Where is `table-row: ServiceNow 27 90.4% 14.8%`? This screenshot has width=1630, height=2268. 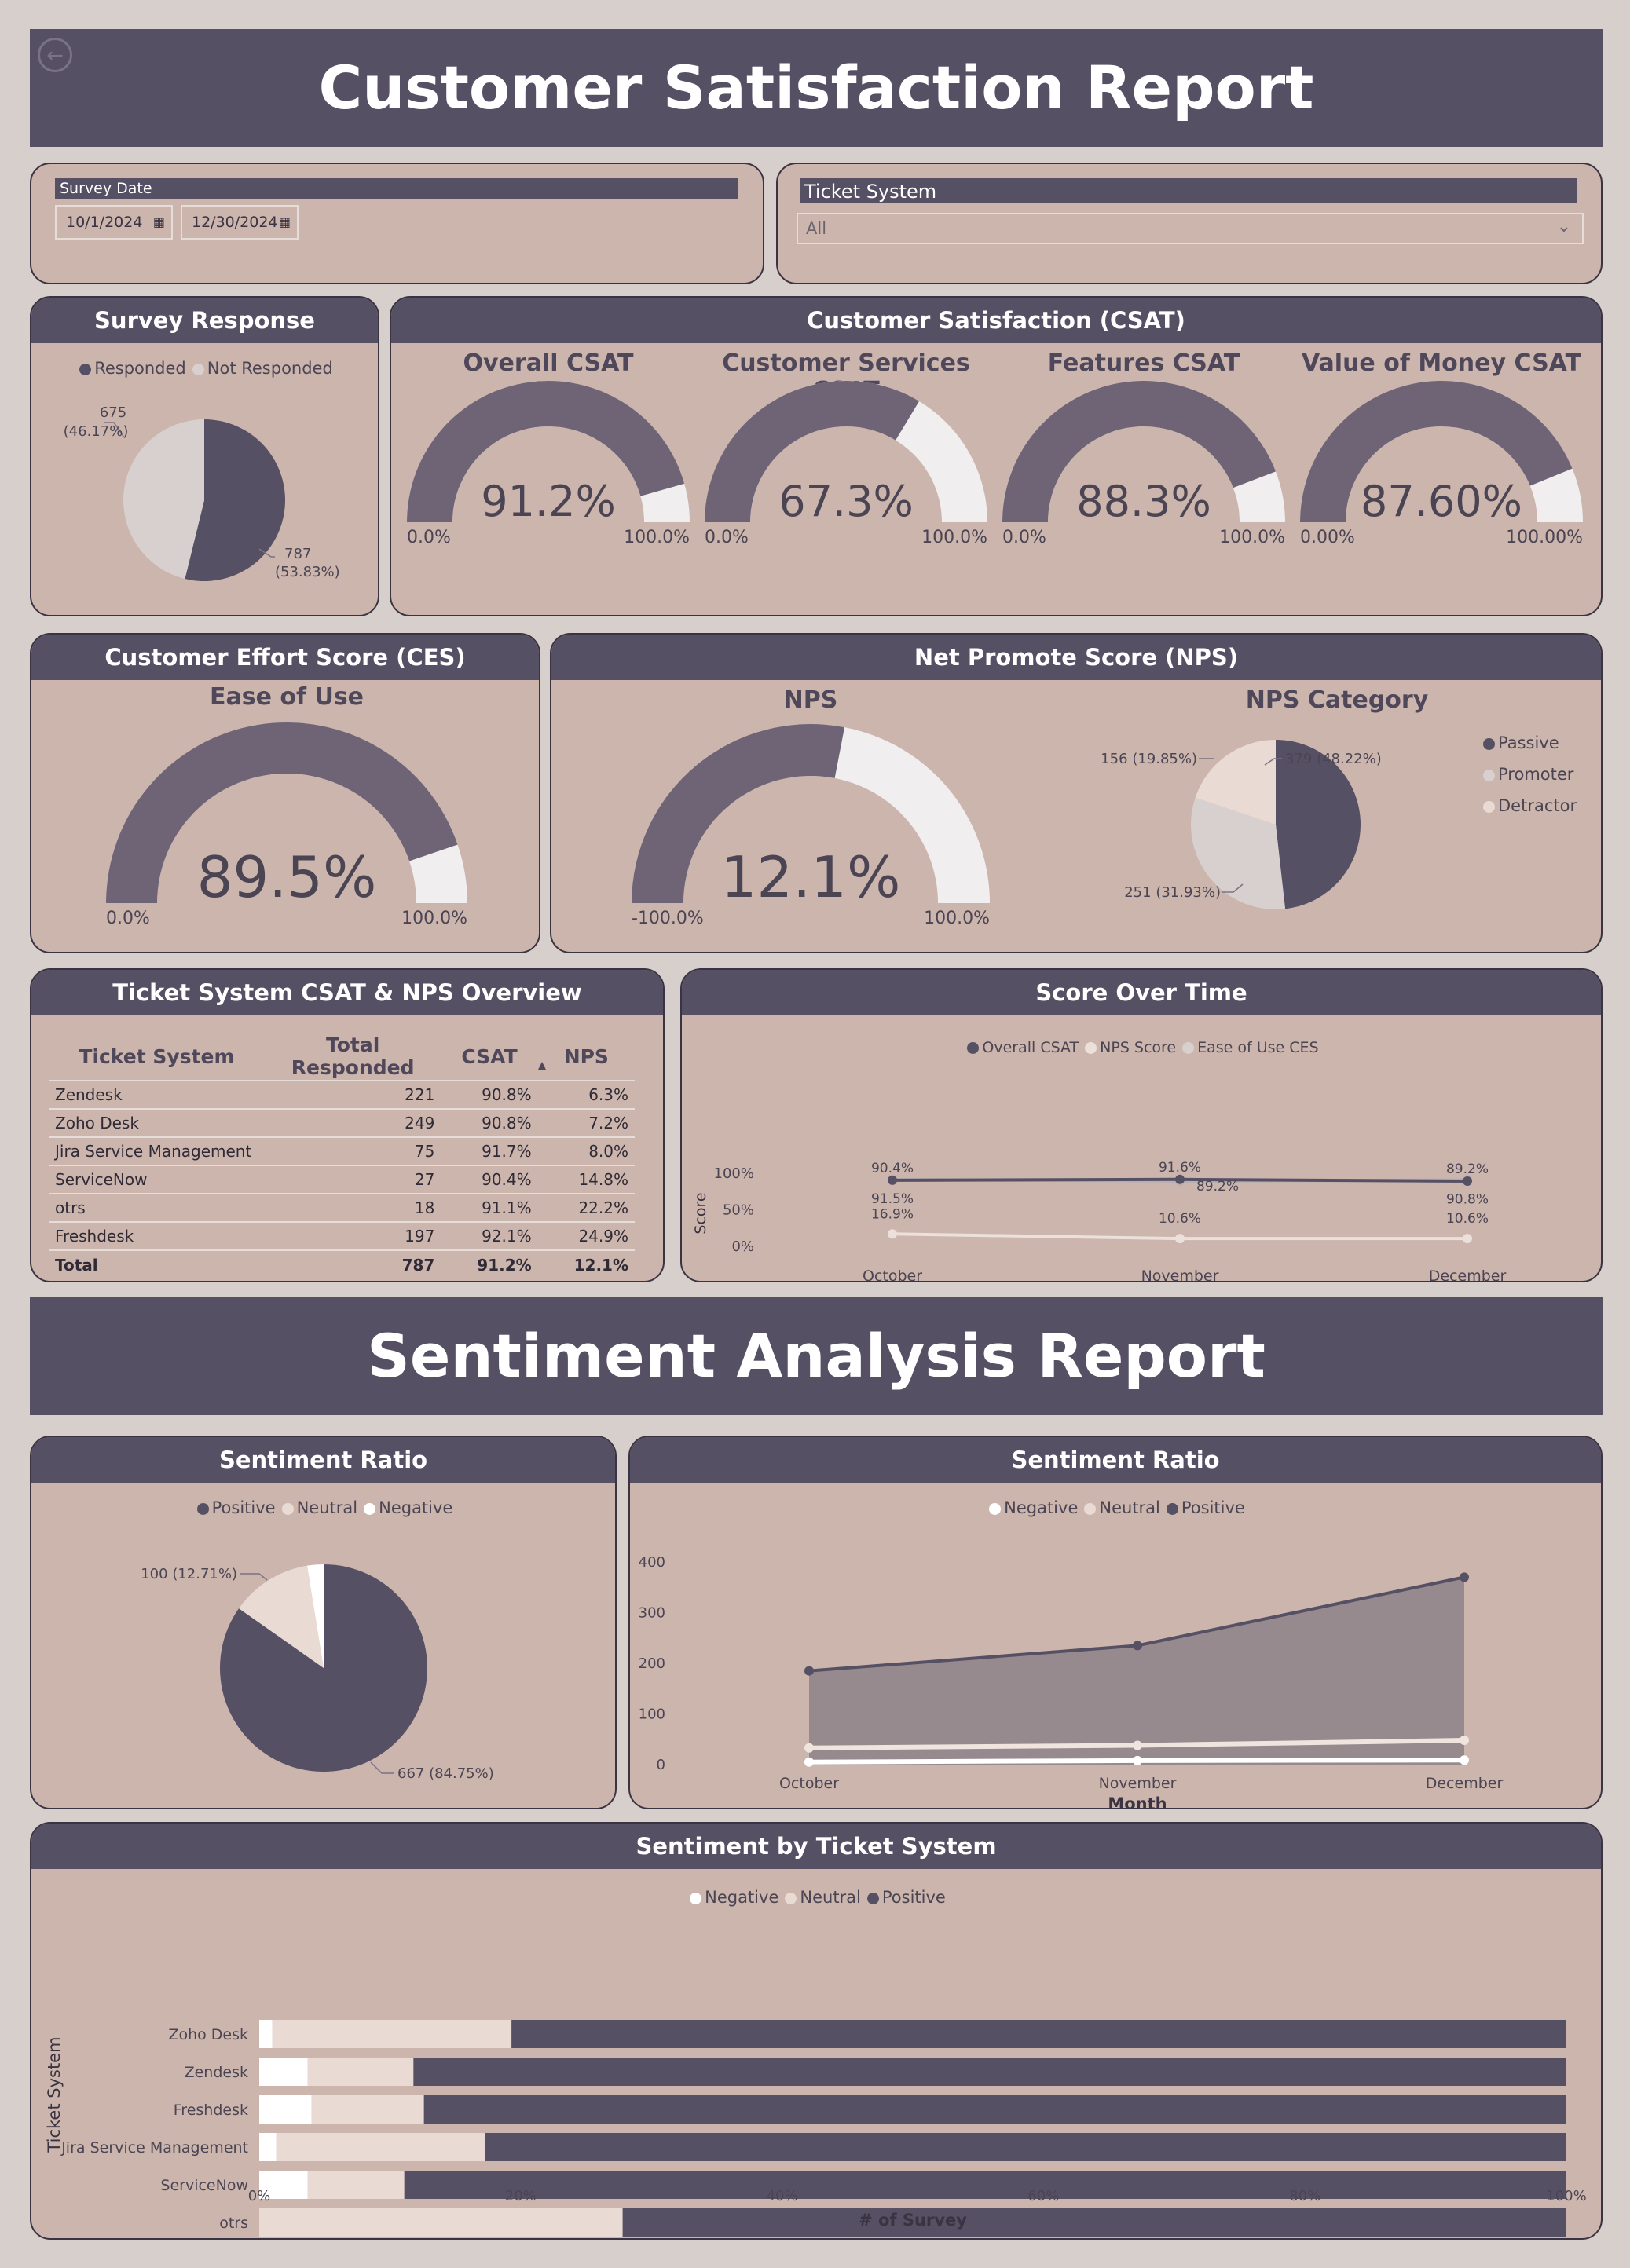
table-row: ServiceNow 27 90.4% 14.8% is located at coordinates (342, 1180).